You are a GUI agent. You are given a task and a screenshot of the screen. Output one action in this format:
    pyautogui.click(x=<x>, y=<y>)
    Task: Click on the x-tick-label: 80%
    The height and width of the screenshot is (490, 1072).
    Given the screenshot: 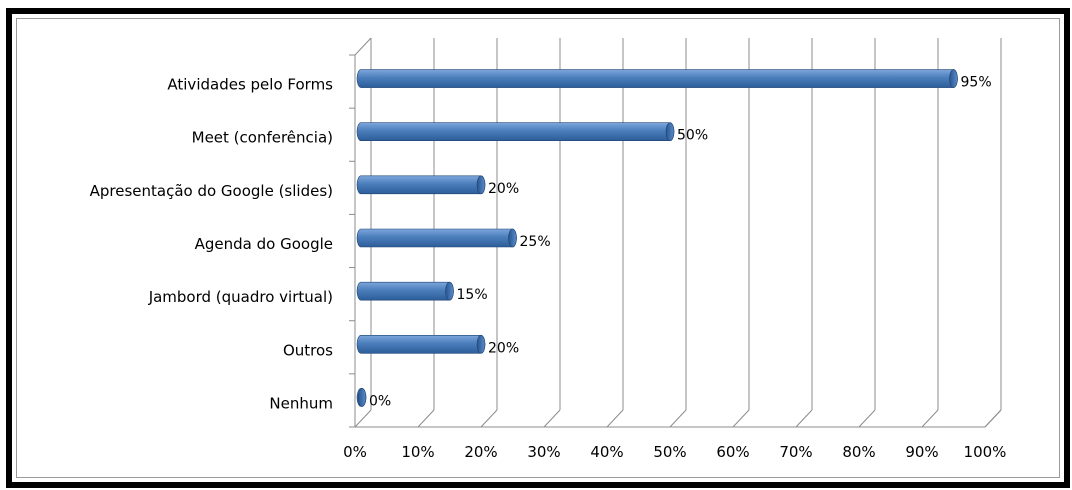 What is the action you would take?
    pyautogui.click(x=858, y=452)
    